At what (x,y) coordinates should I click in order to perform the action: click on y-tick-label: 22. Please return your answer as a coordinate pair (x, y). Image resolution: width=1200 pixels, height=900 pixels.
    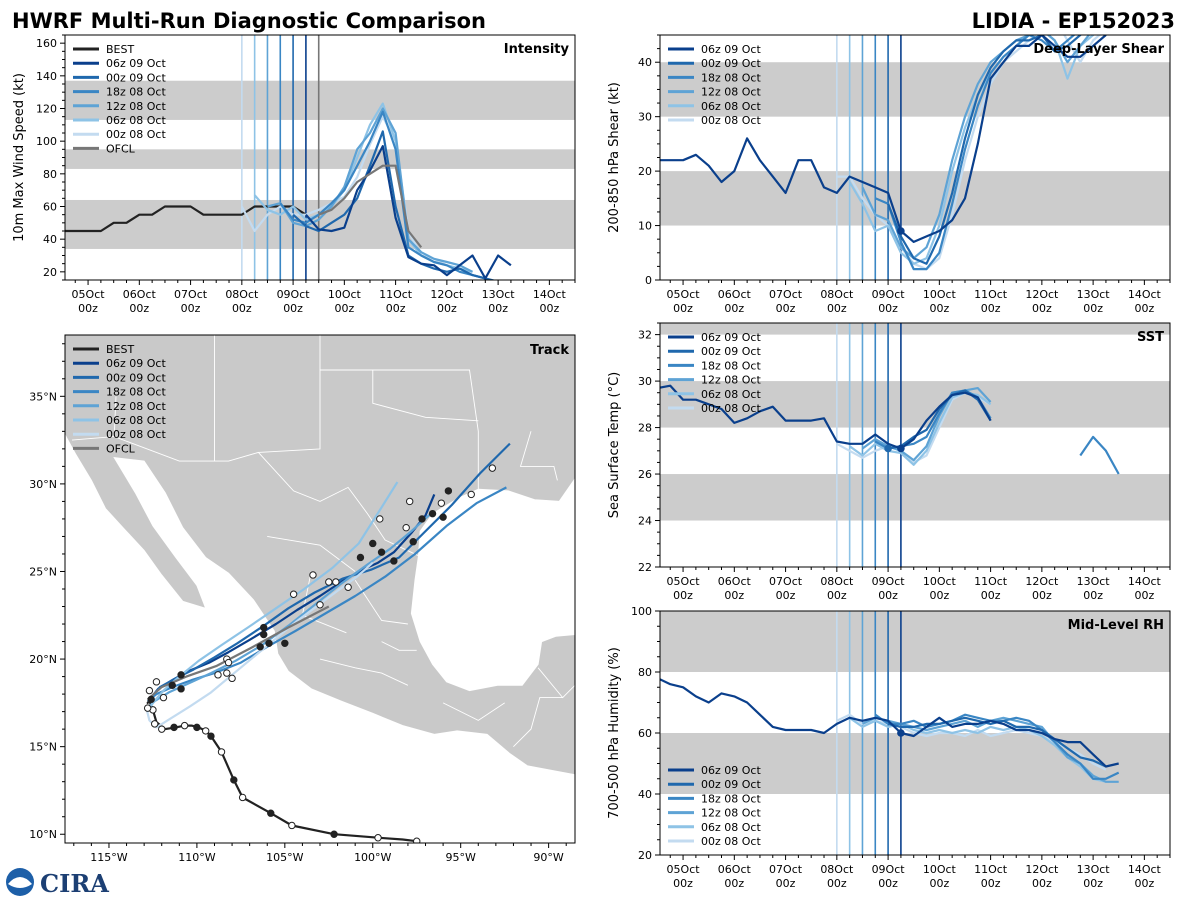
    Looking at the image, I should click on (645, 567).